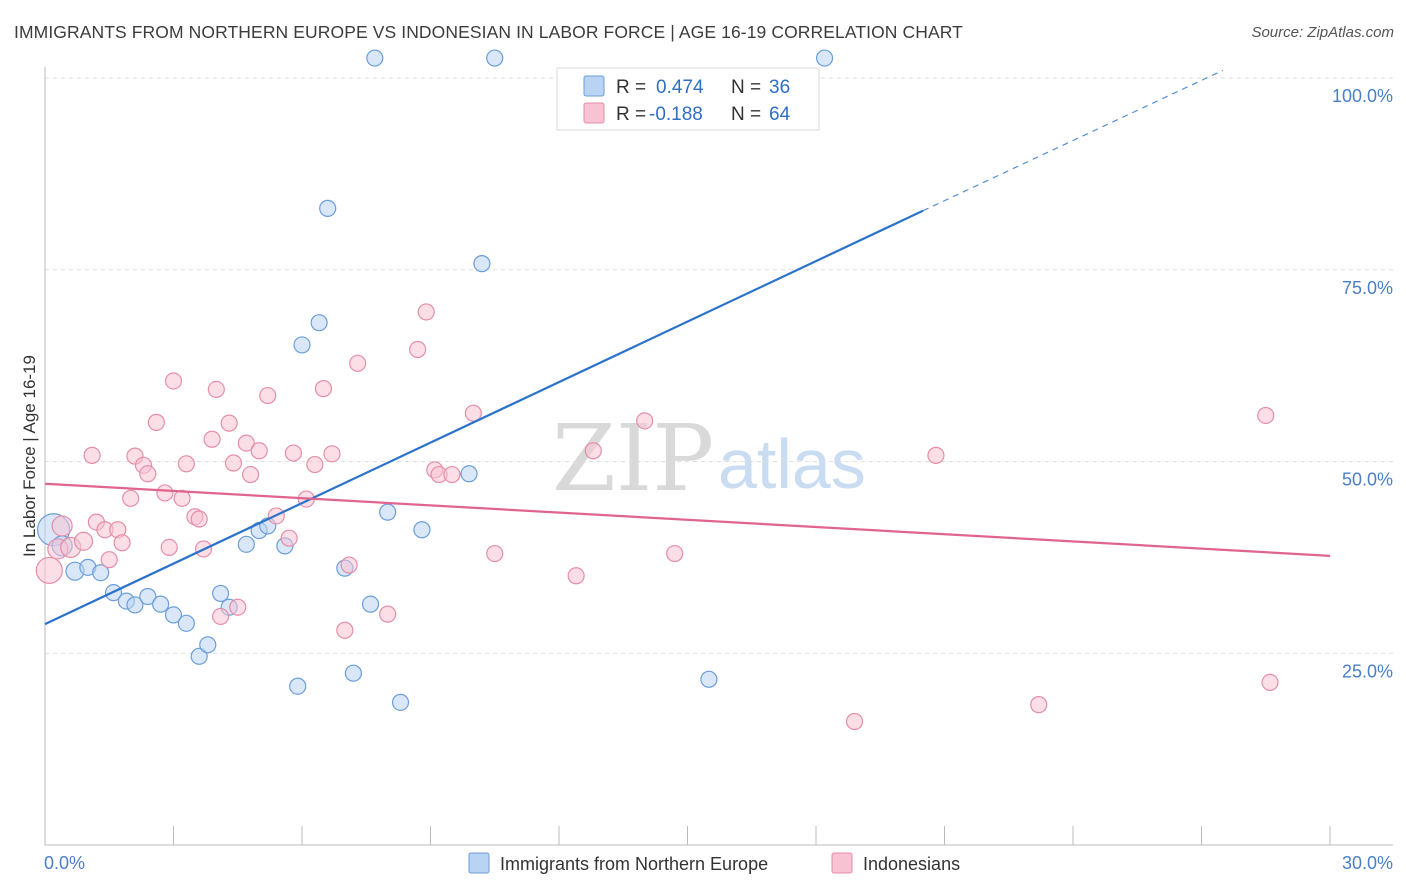 Image resolution: width=1406 pixels, height=892 pixels. Describe the element at coordinates (688, 99) in the screenshot. I see `correlation-legend: R = 0.474 N = 36 R = -0.188 N = 64` at that location.